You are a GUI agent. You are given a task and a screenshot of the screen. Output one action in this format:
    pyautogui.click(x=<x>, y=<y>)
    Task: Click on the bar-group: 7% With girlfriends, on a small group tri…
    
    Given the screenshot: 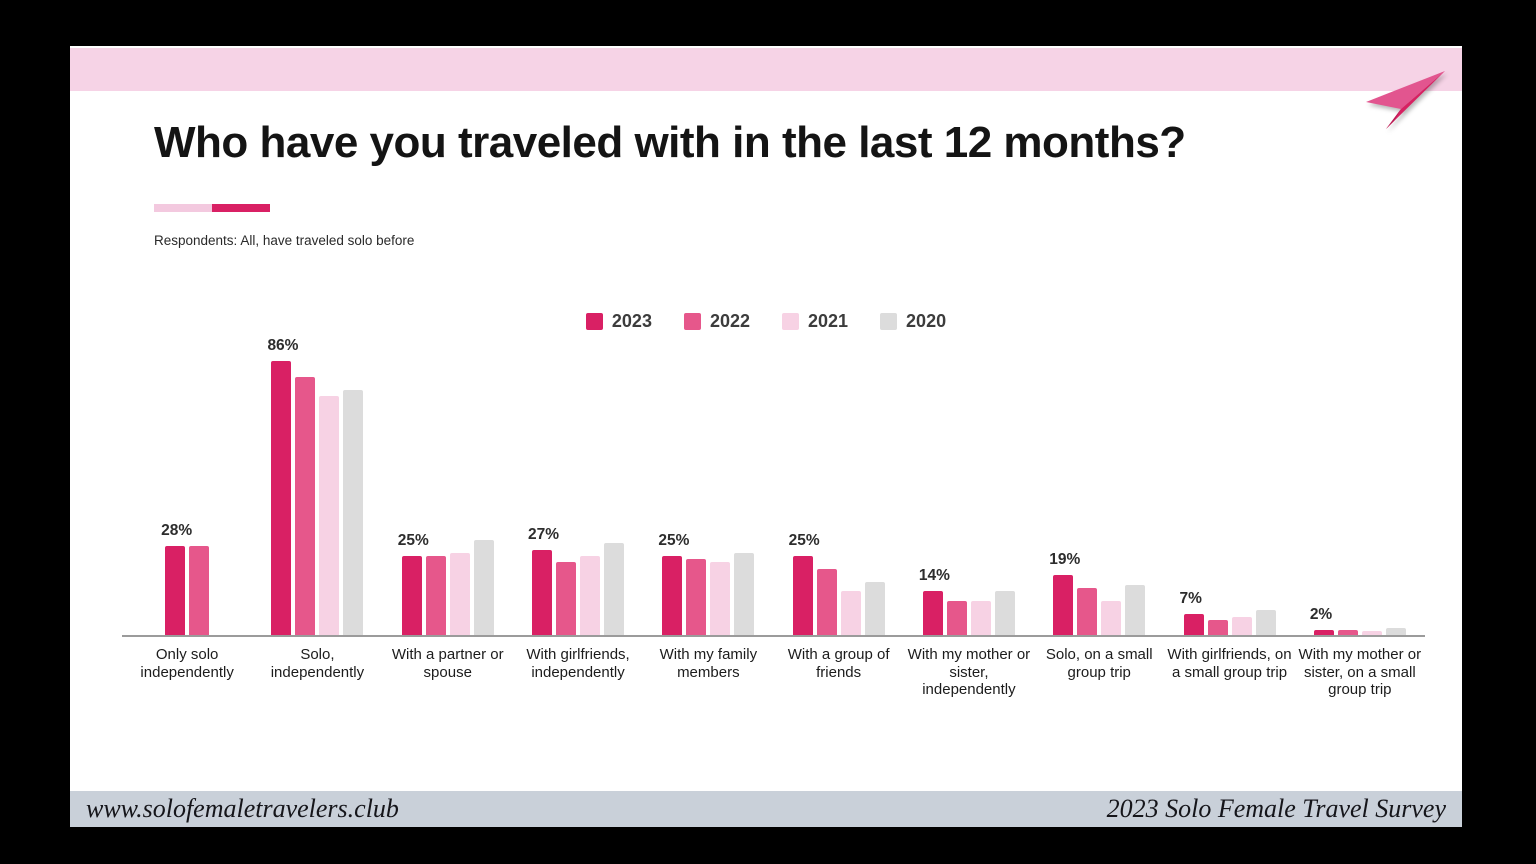 What is the action you would take?
    pyautogui.click(x=1229, y=511)
    